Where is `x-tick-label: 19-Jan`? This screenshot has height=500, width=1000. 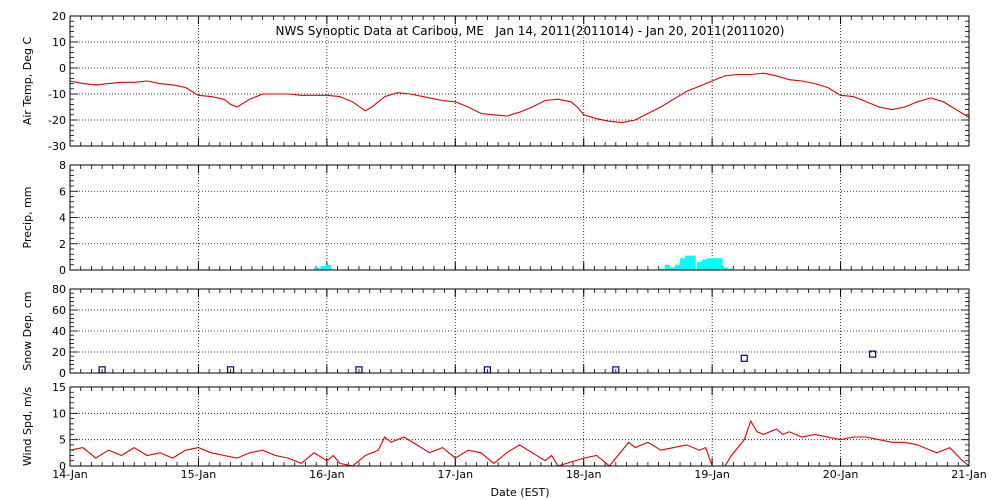
x-tick-label: 19-Jan is located at coordinates (712, 474).